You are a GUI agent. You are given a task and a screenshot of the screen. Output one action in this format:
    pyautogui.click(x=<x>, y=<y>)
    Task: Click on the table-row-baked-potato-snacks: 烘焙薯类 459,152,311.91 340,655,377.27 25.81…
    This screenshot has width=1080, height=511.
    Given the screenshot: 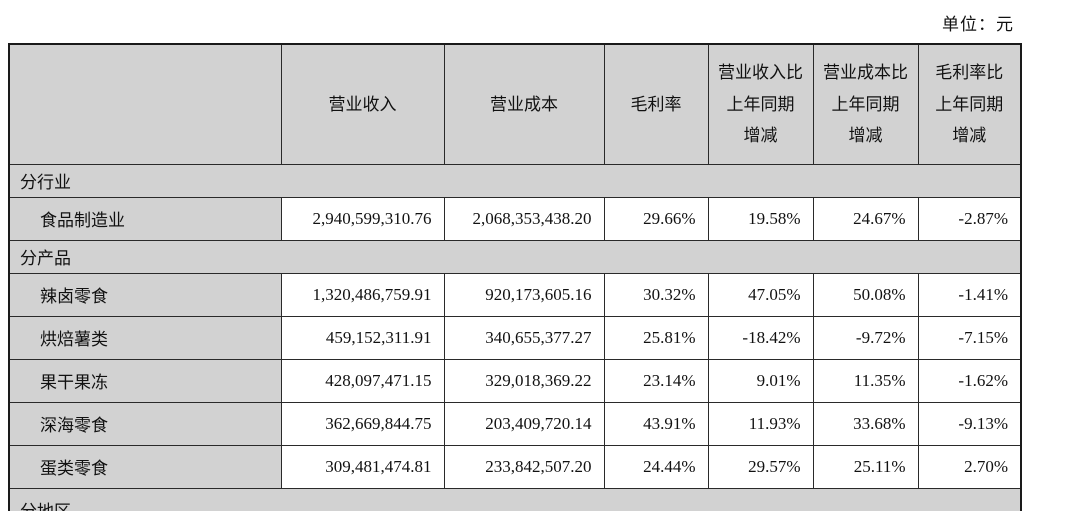 What is the action you would take?
    pyautogui.click(x=515, y=337)
    